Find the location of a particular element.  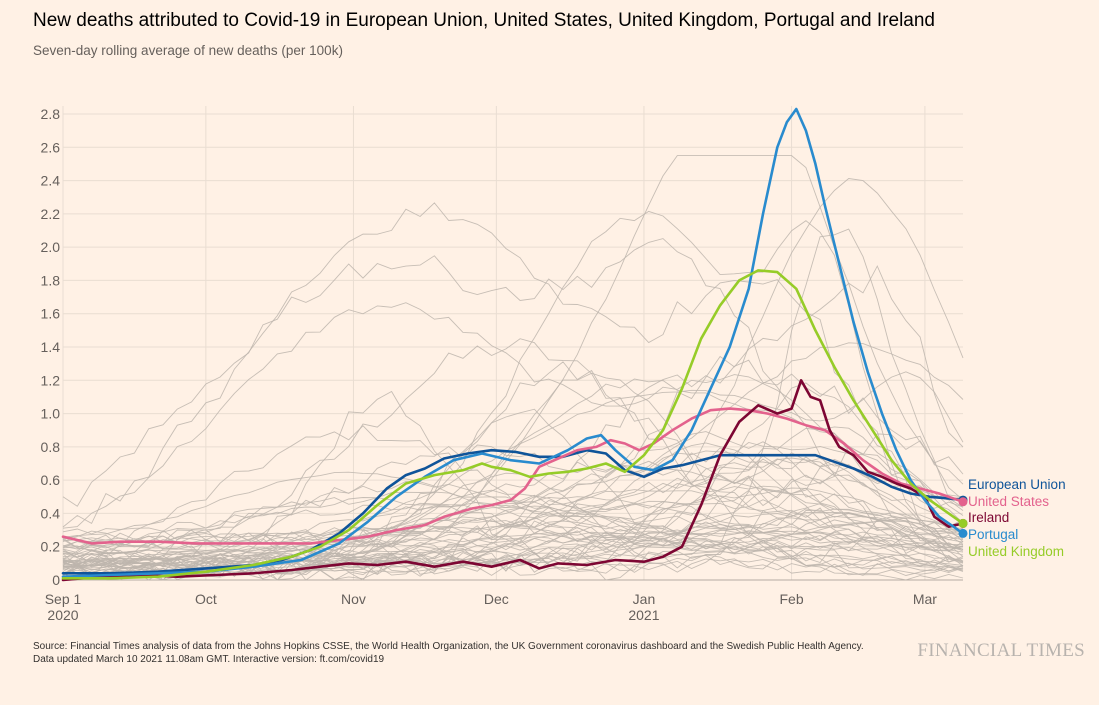

x-tick-label: Sep 1 is located at coordinates (63, 599).